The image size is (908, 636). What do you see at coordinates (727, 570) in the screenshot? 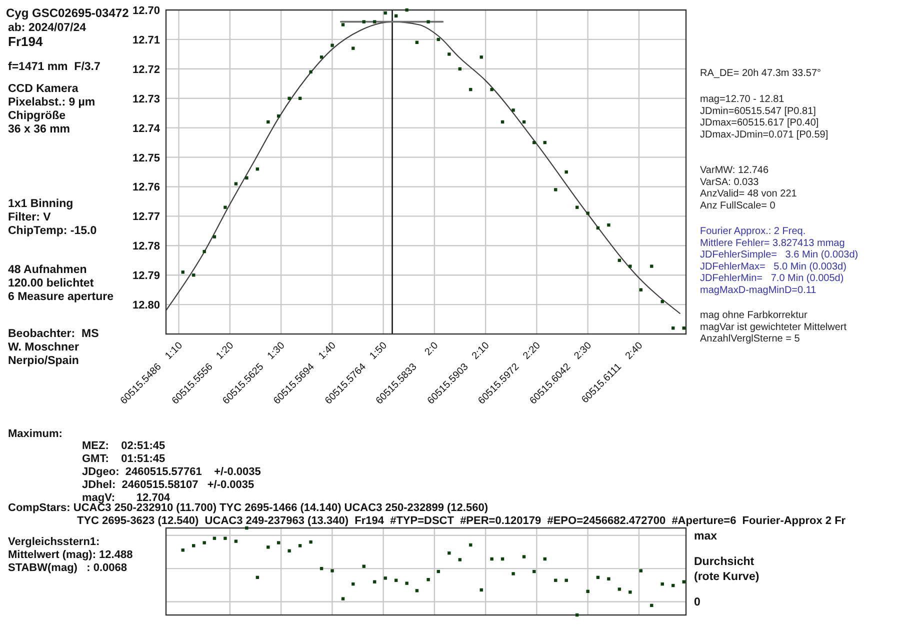
I see `ref-line-label: Durchsicht (rote Kurve)` at bounding box center [727, 570].